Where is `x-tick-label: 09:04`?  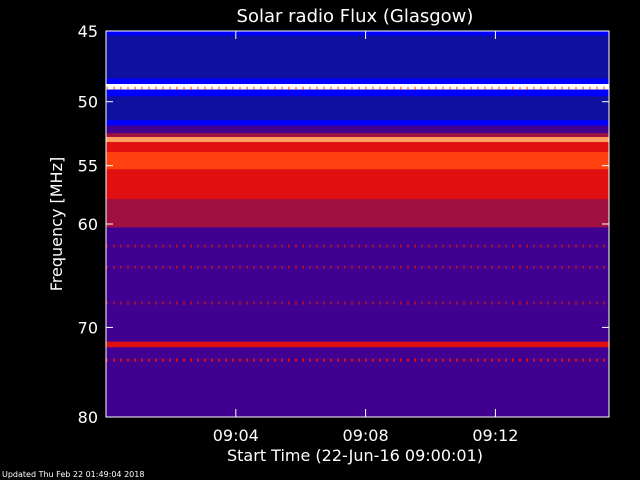
x-tick-label: 09:04 is located at coordinates (236, 435).